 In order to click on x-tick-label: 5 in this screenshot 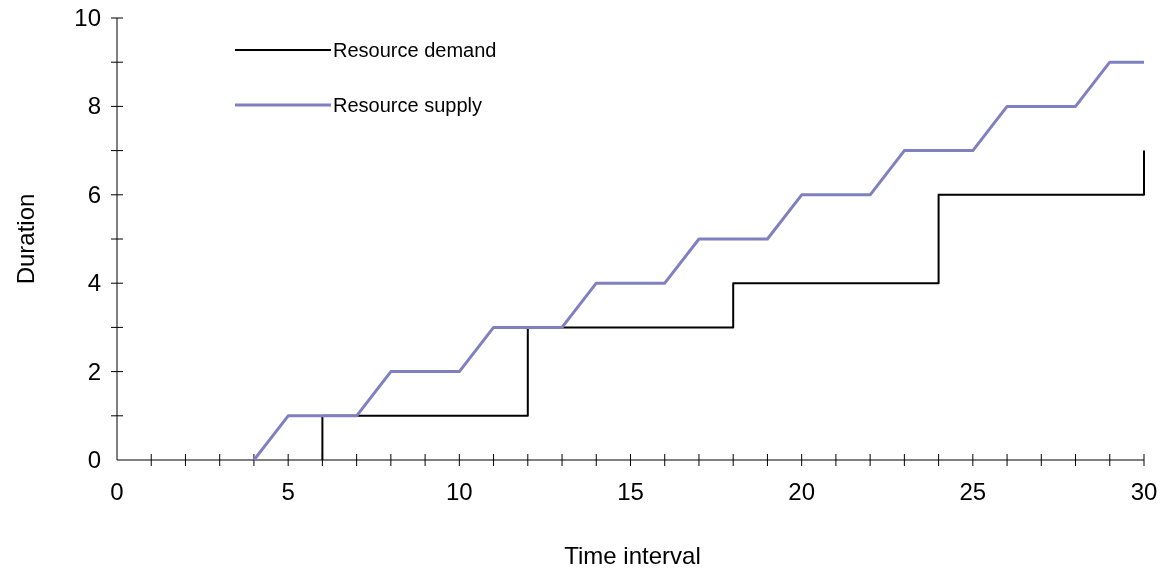, I will do `click(288, 491)`.